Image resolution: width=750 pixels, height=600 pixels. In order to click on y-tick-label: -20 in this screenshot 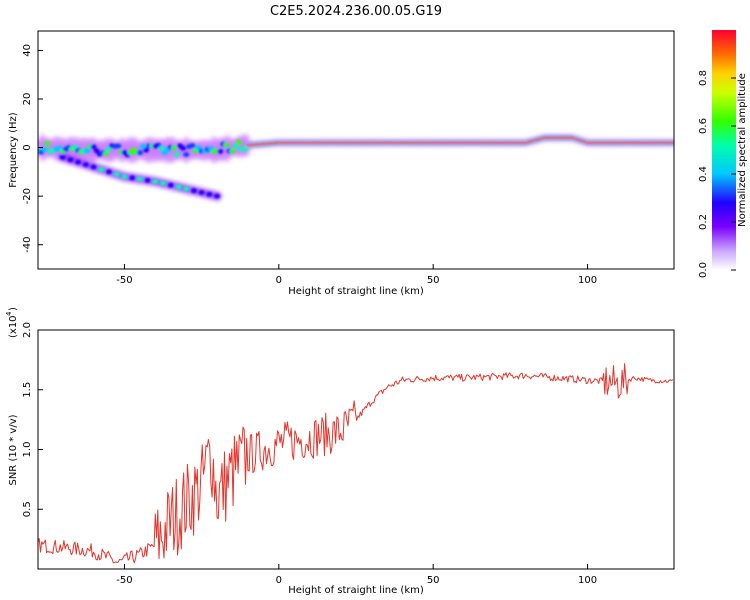, I will do `click(27, 196)`.